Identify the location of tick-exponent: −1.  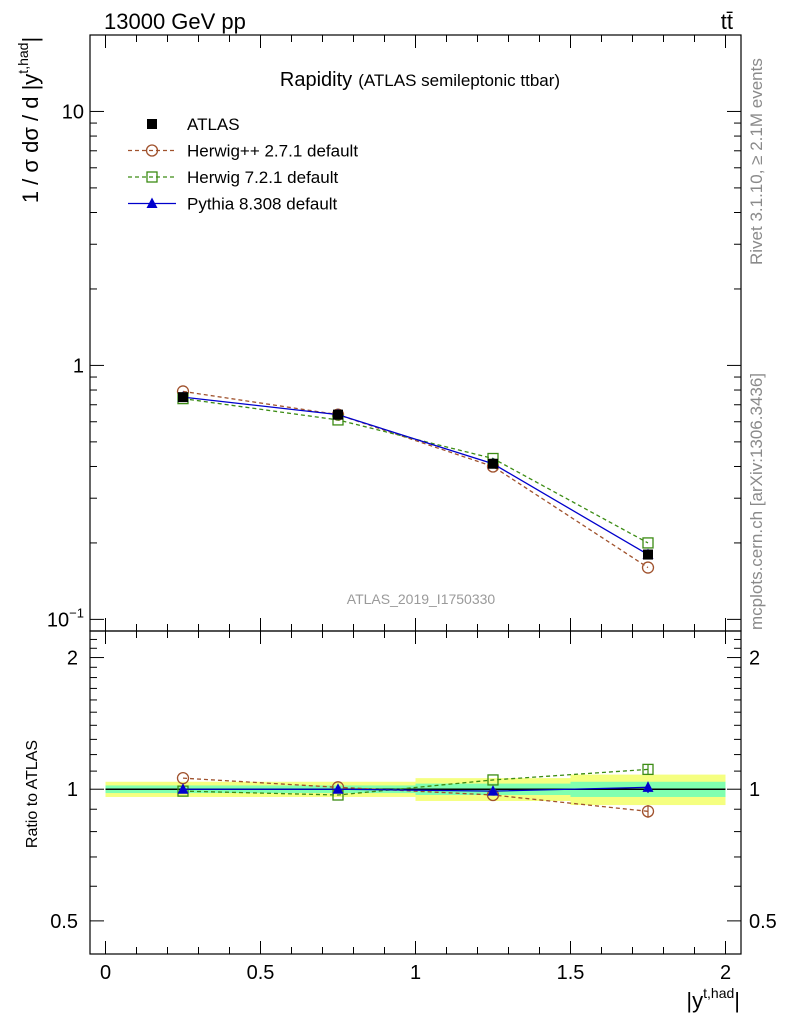
(76, 612).